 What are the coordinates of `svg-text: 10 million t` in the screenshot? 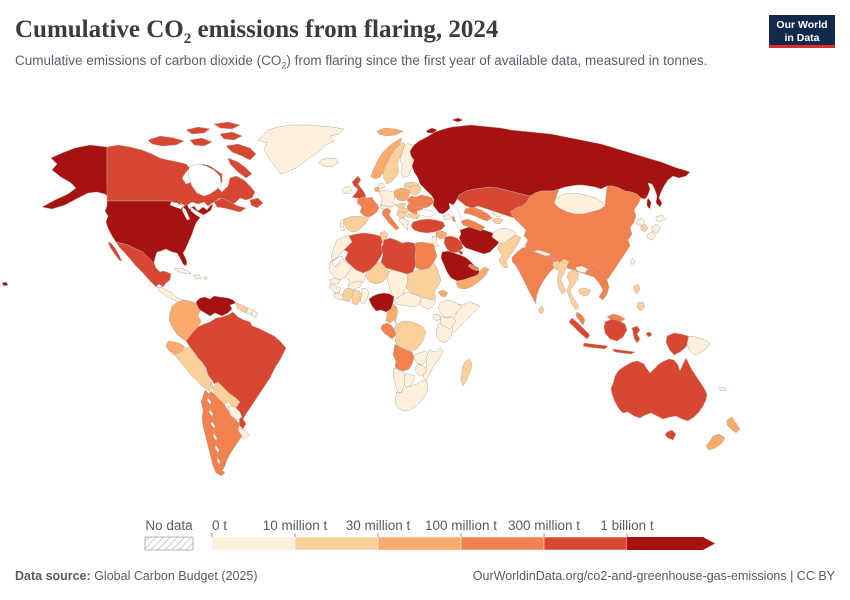 It's located at (295, 525).